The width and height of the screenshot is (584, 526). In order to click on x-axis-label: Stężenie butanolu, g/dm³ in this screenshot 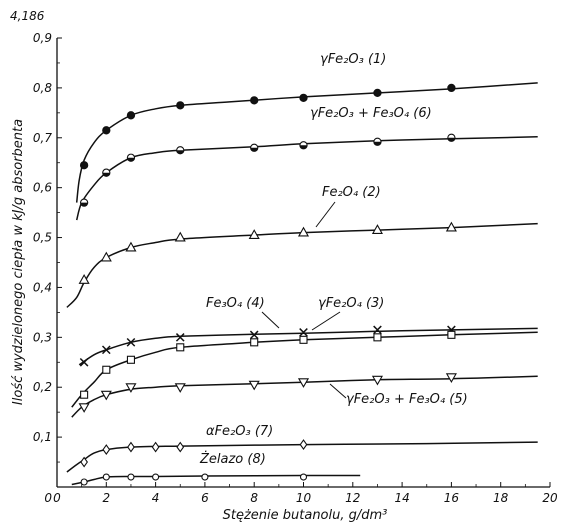, I will do `click(305, 515)`.